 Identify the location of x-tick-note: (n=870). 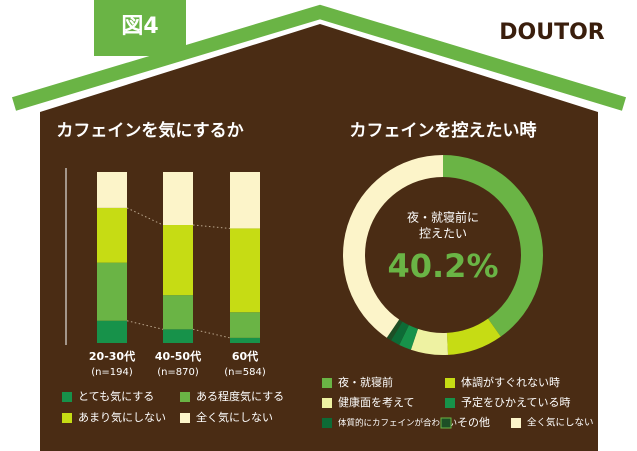
(178, 372).